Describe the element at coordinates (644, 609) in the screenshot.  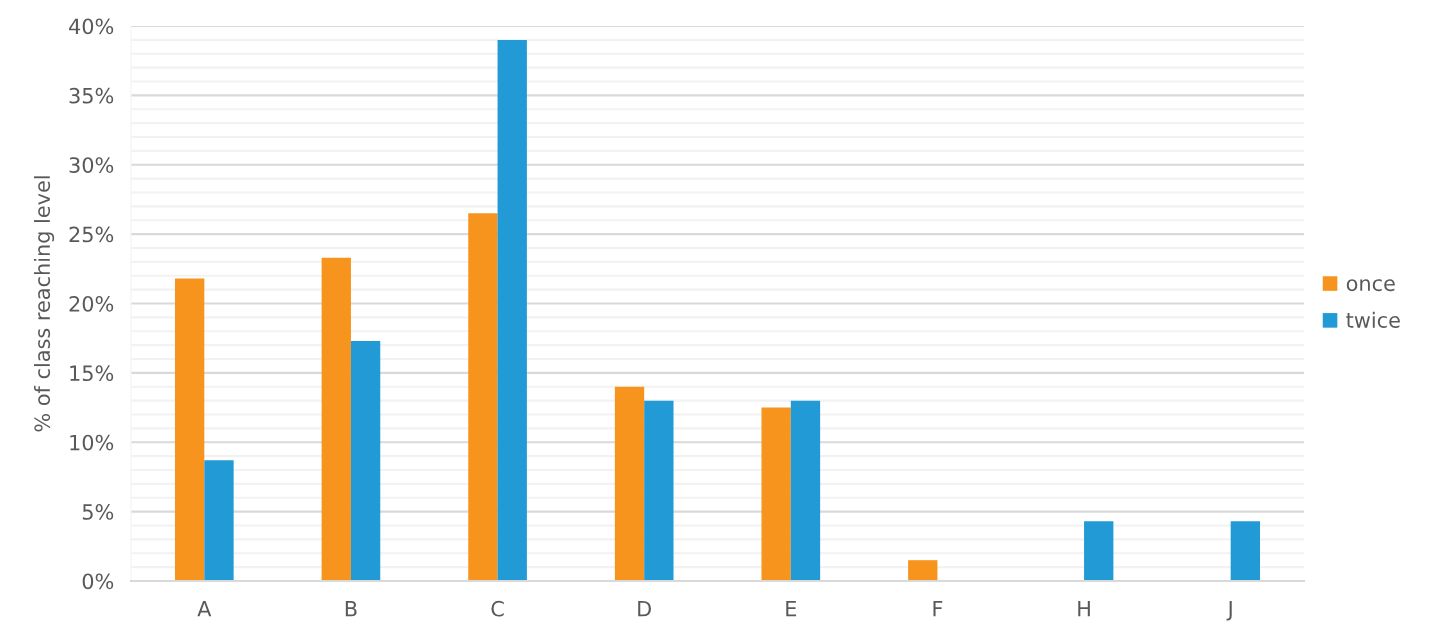
I see `x-tick-label: D` at that location.